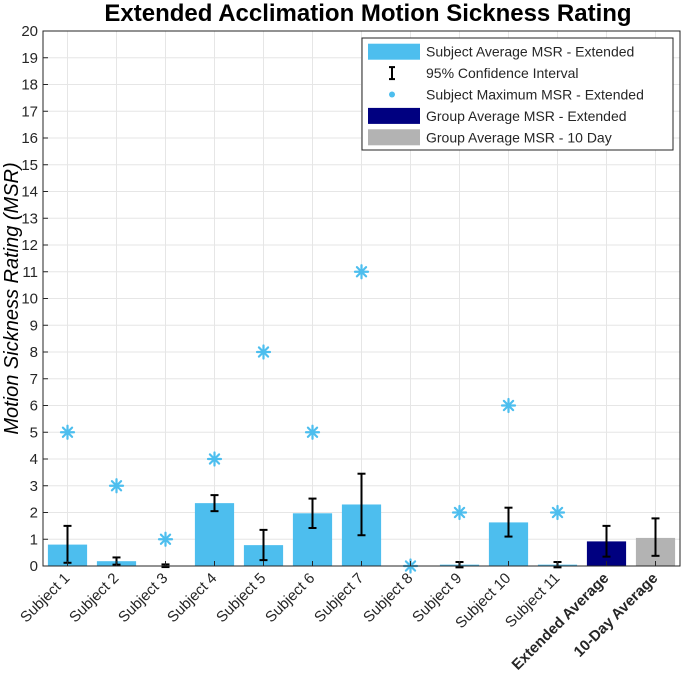 The width and height of the screenshot is (685, 677). What do you see at coordinates (34, 379) in the screenshot?
I see `y-tick-label: 7` at bounding box center [34, 379].